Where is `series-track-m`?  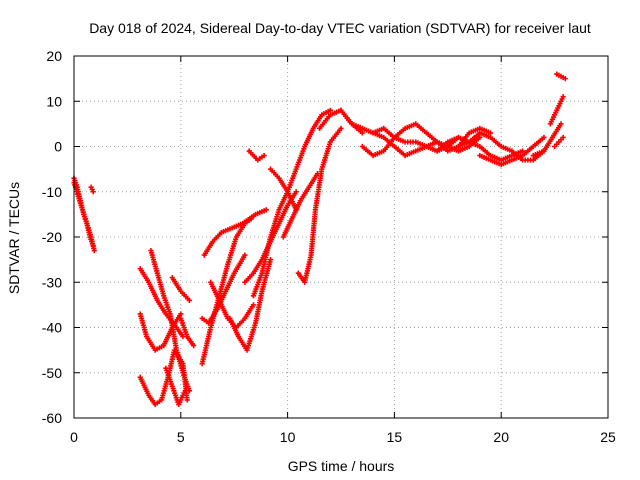 series-track-m is located at coordinates (235, 232).